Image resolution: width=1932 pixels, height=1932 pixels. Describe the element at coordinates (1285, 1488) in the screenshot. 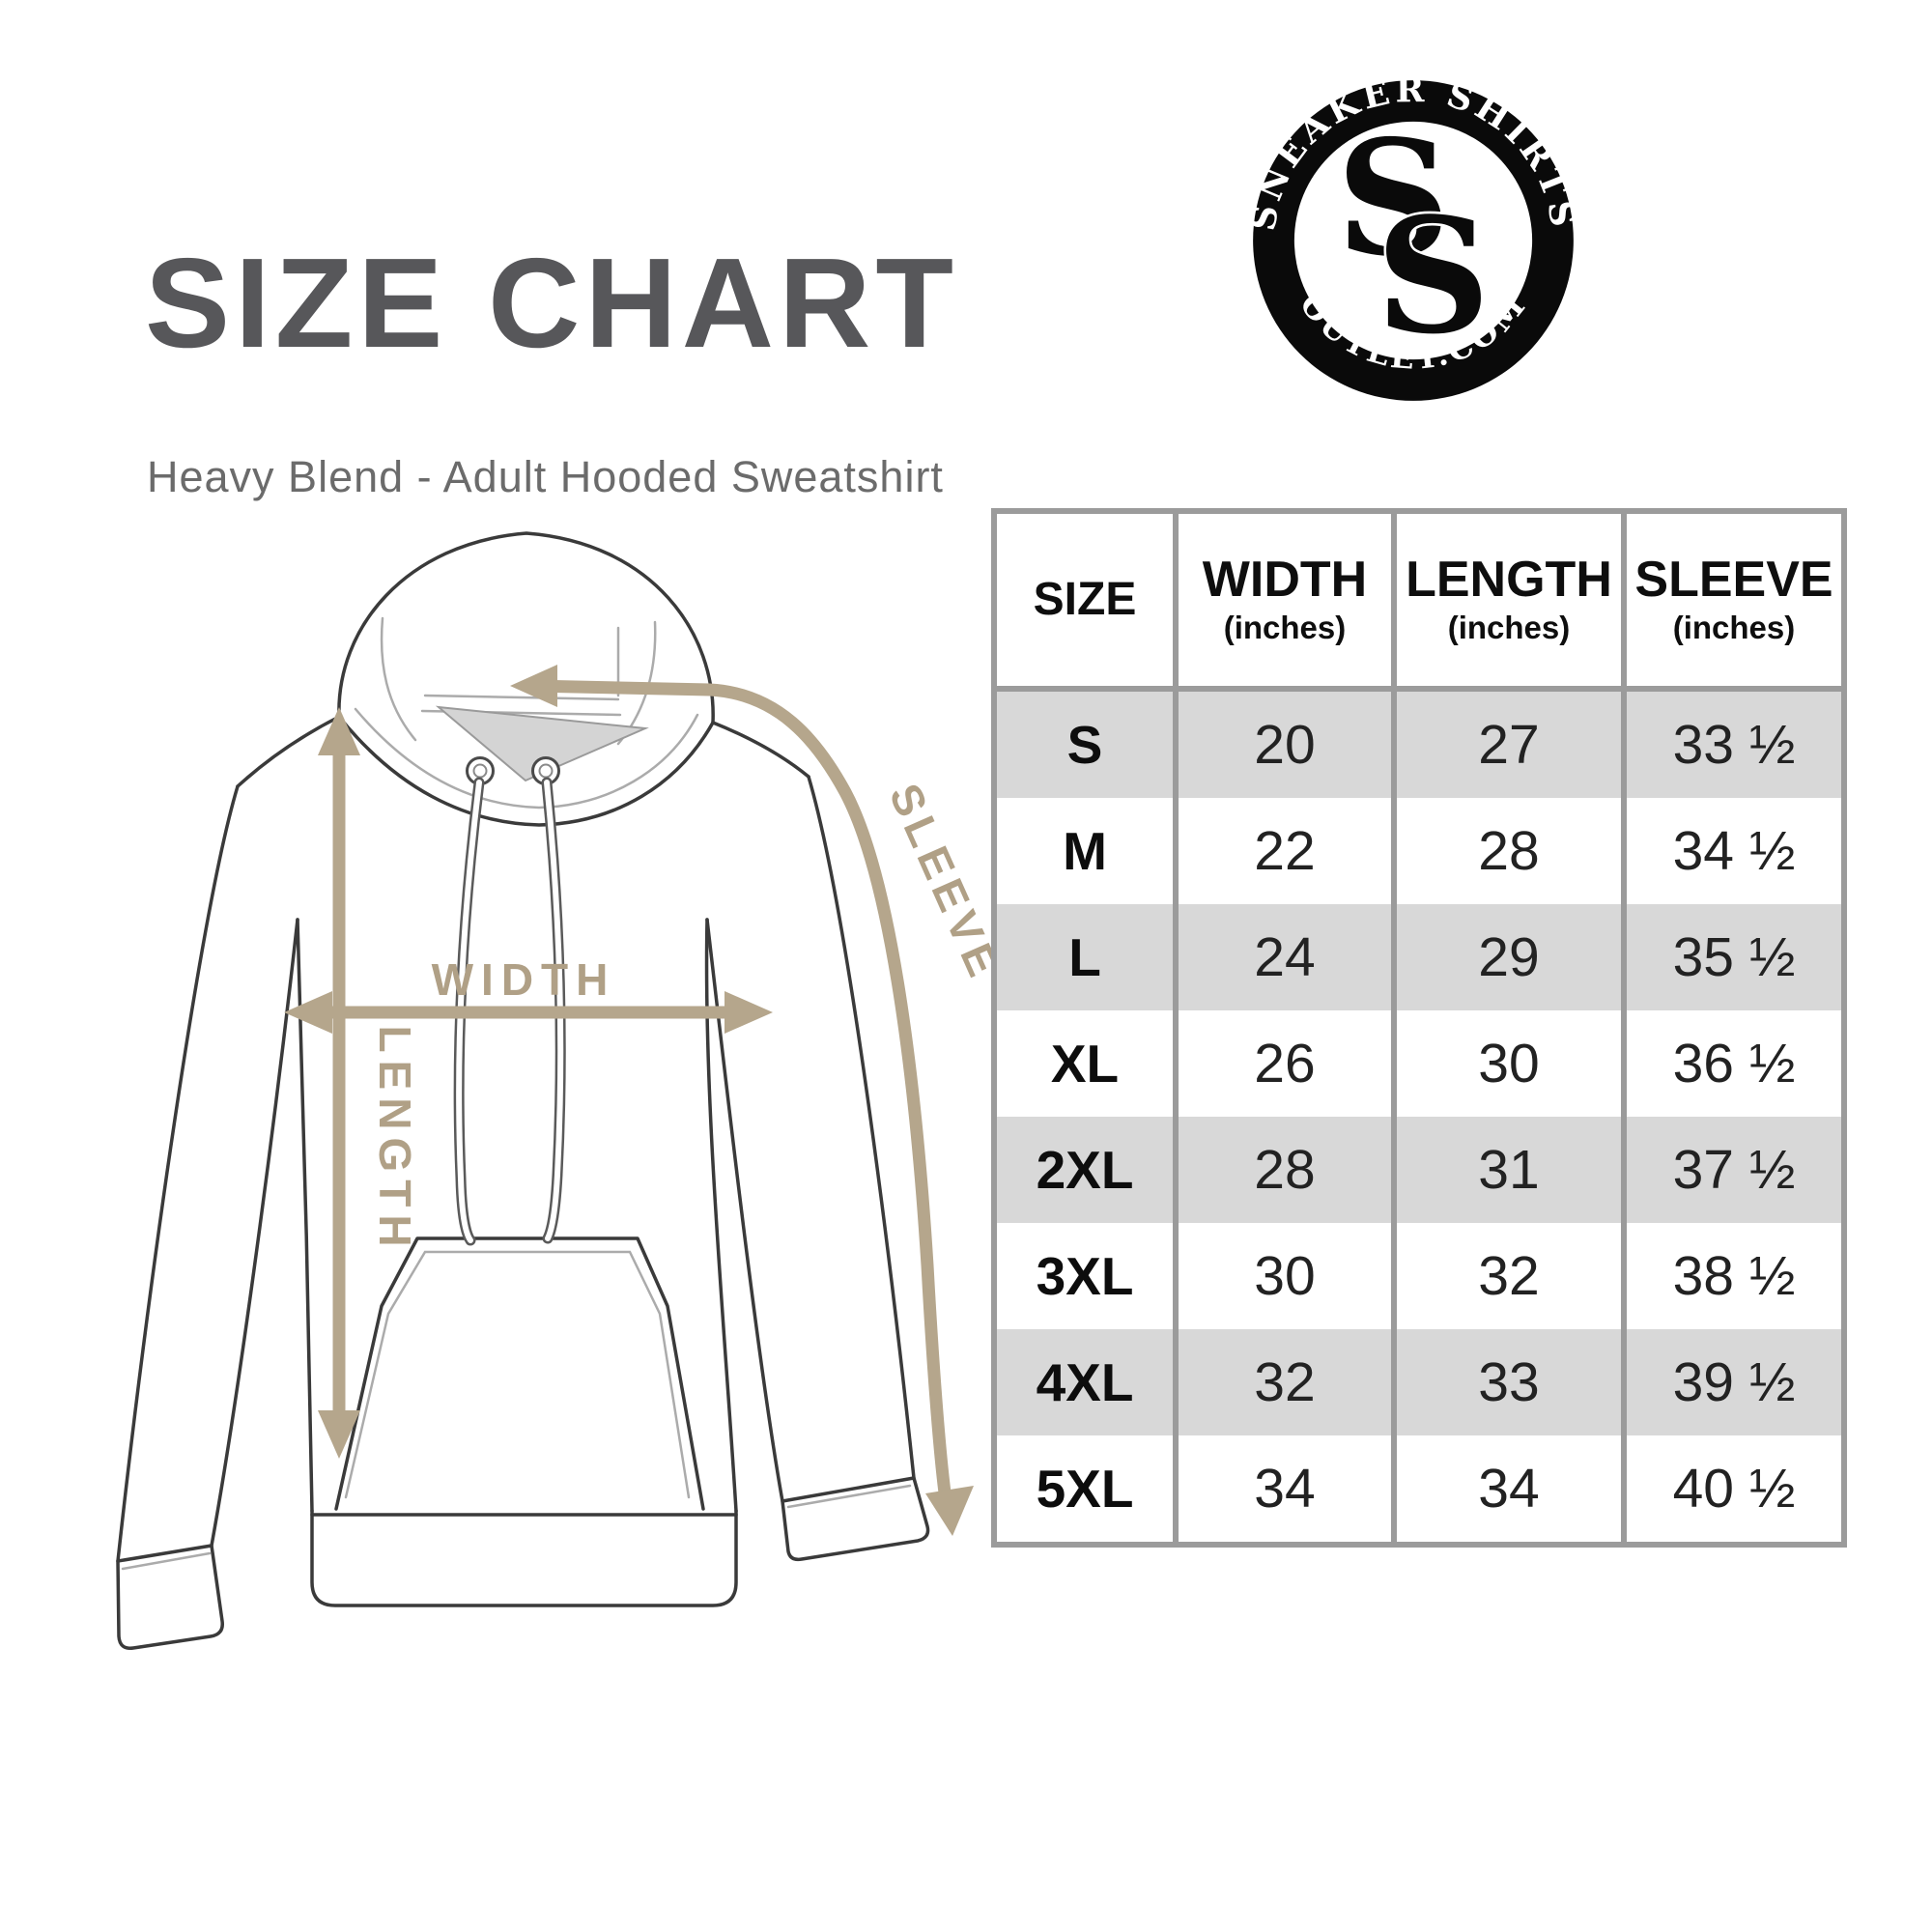

I see `cell-width: 34` at that location.